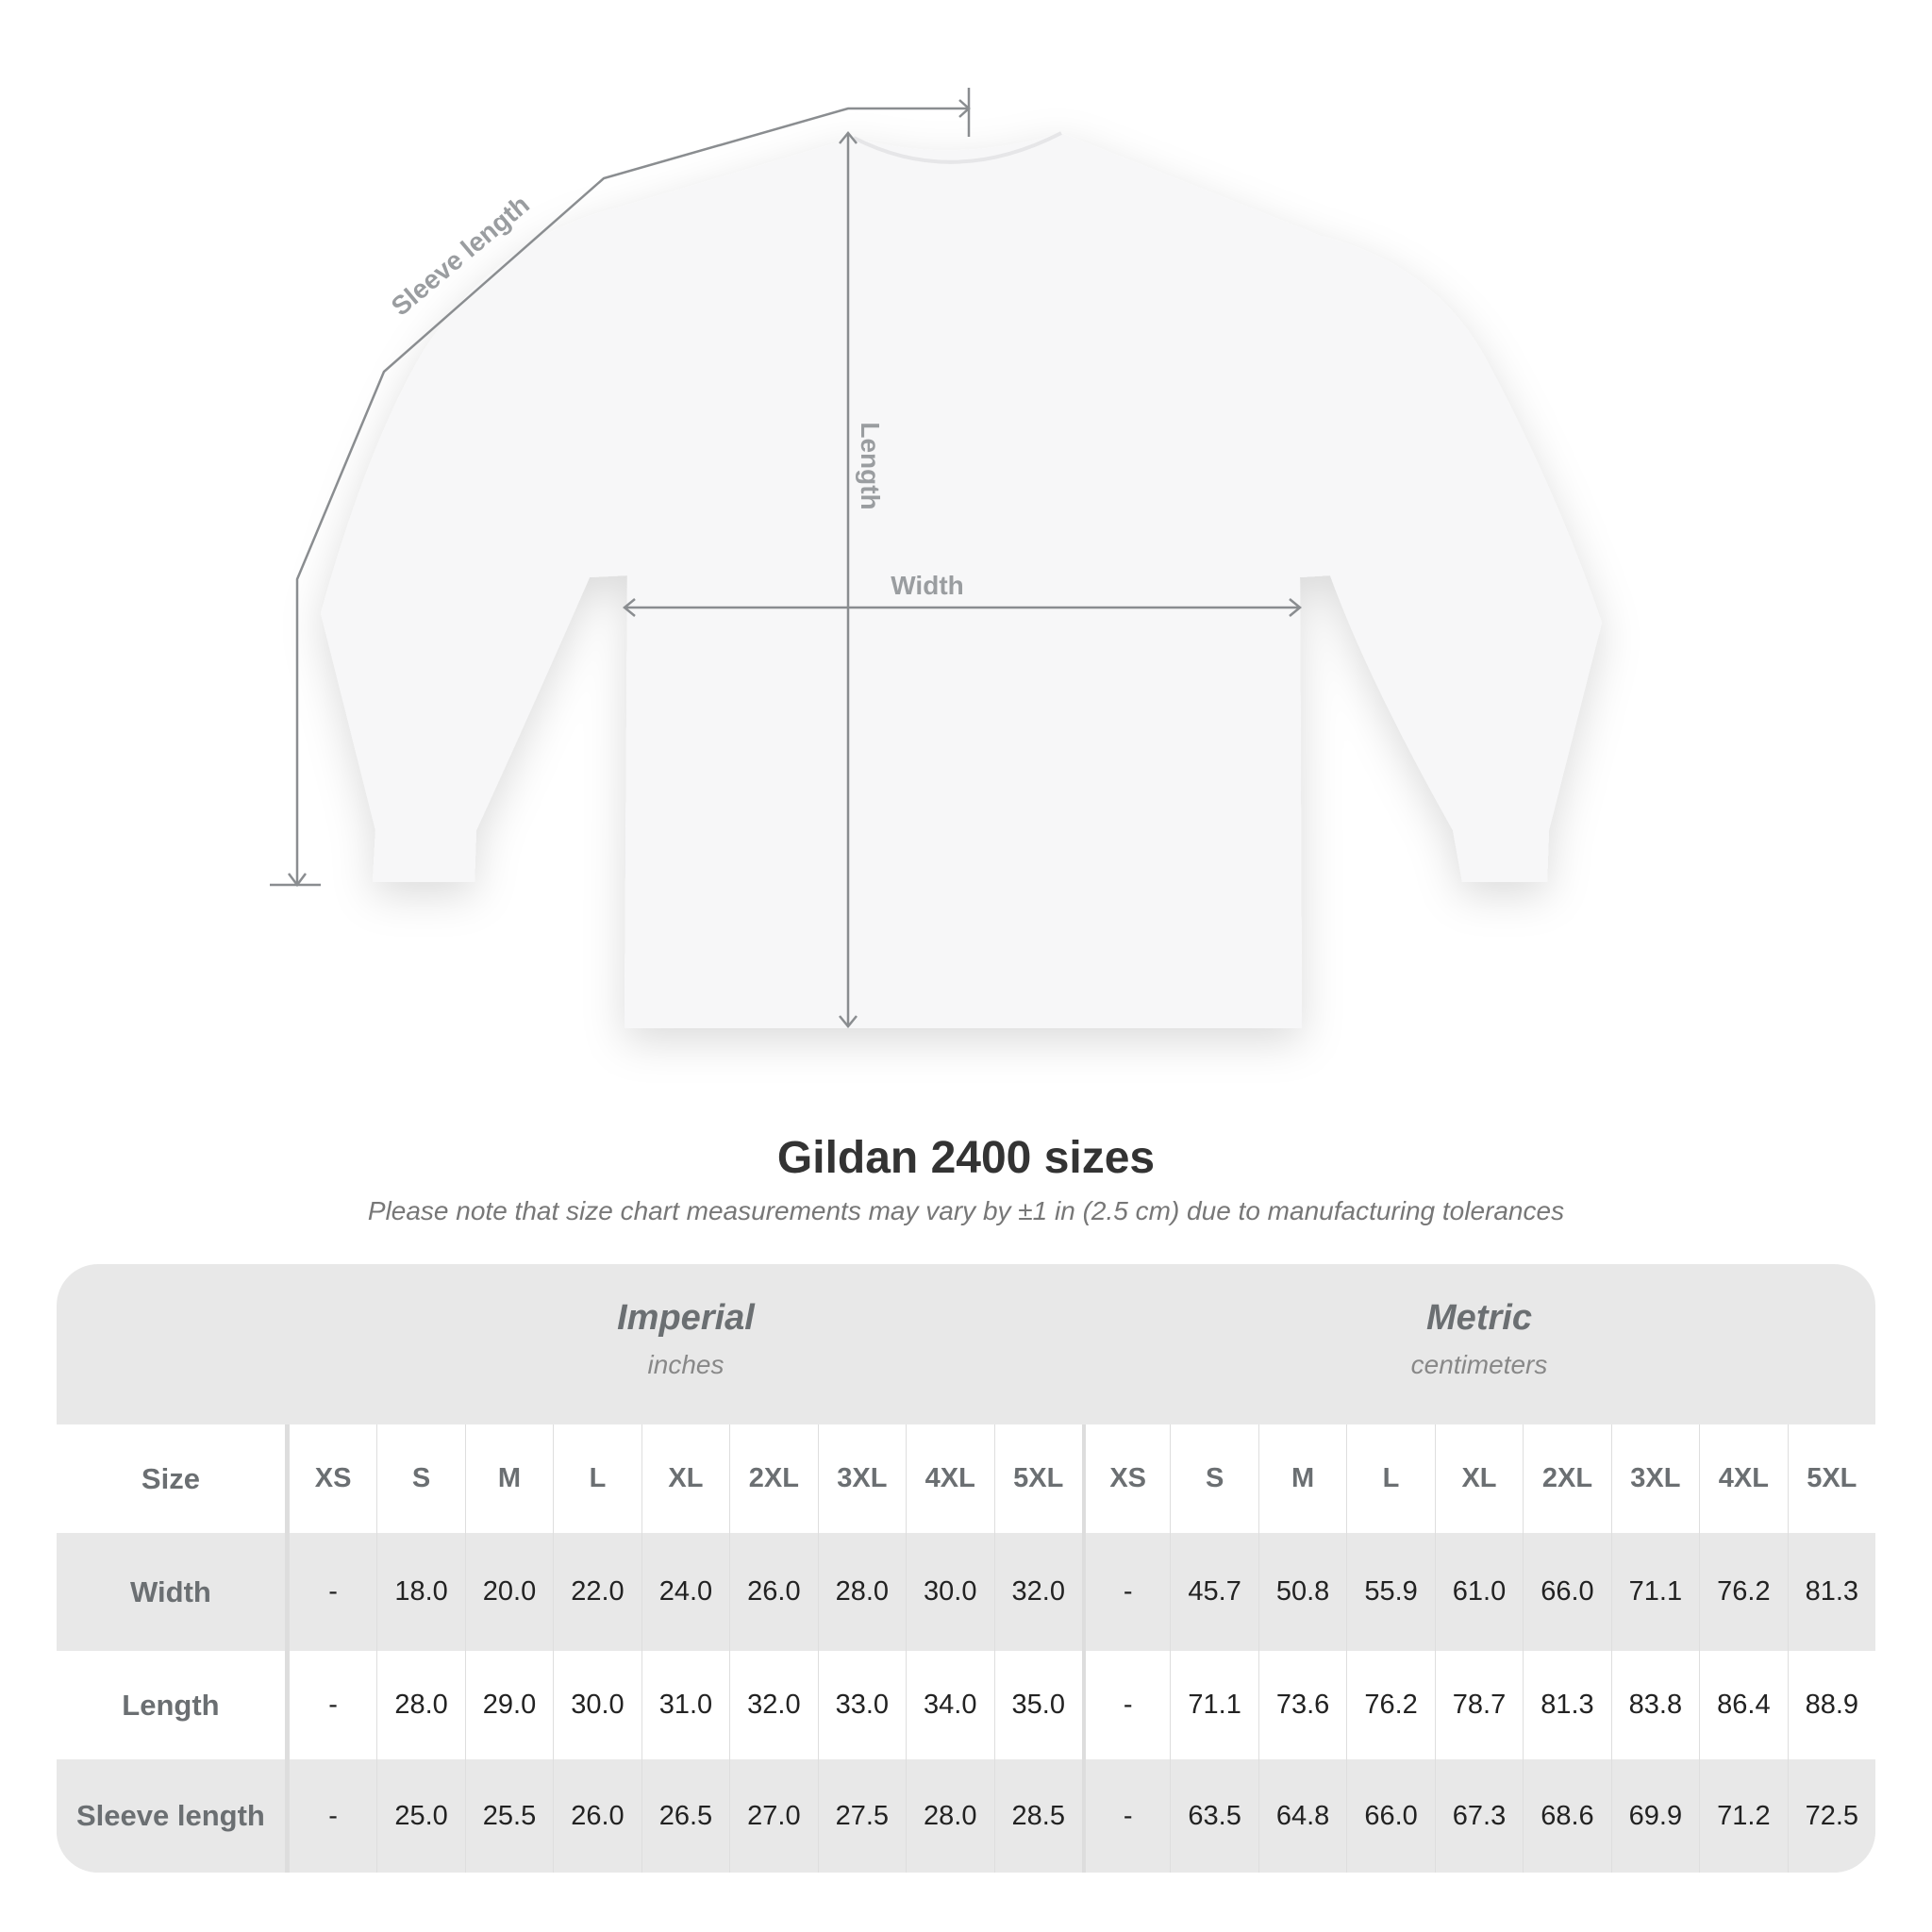 The width and height of the screenshot is (1932, 1932). Describe the element at coordinates (1125, 1478) in the screenshot. I see `size-xs-metric: XS` at that location.